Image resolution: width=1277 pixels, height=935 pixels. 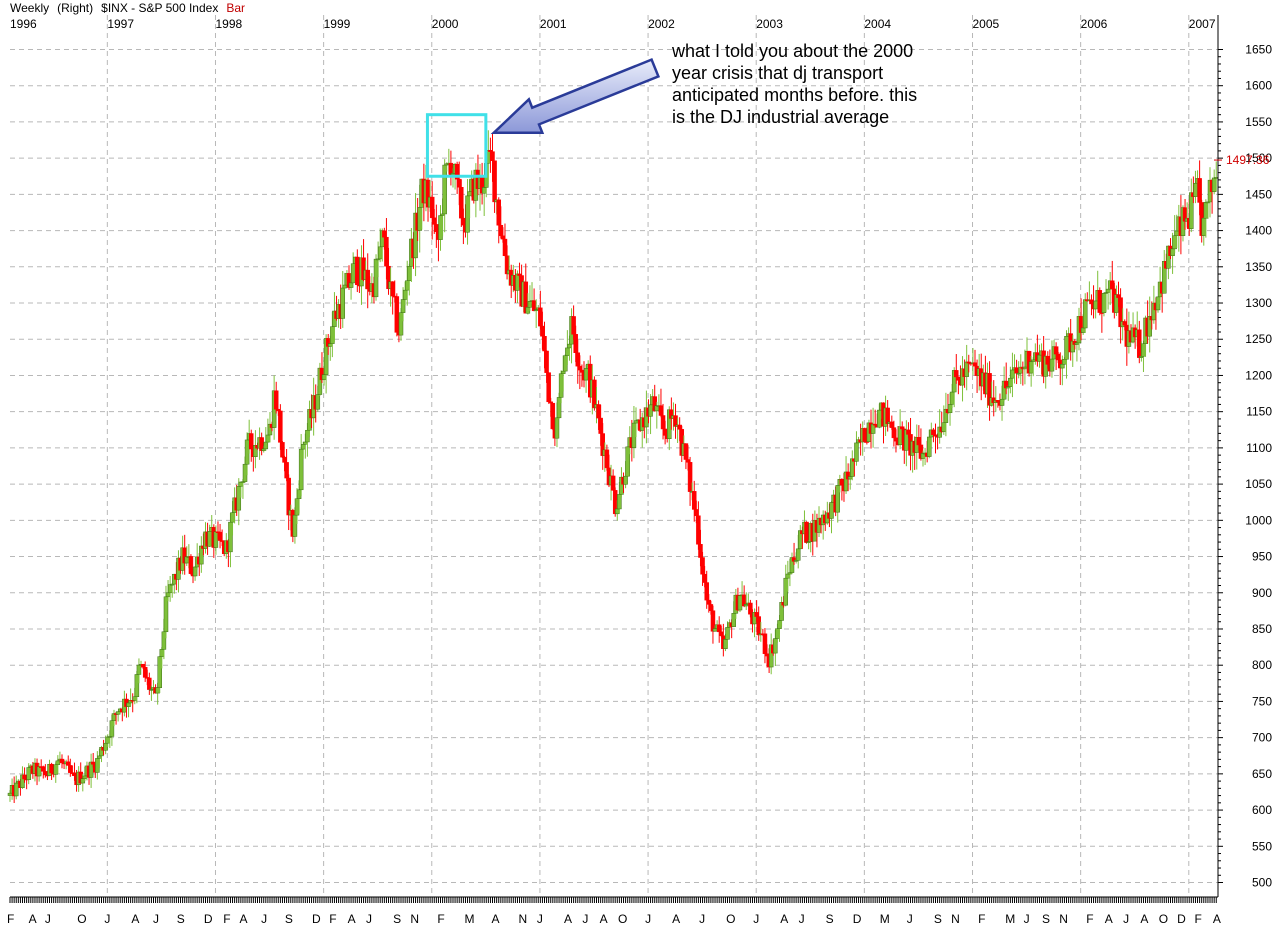 What do you see at coordinates (553, 24) in the screenshot?
I see `year-label: 2001` at bounding box center [553, 24].